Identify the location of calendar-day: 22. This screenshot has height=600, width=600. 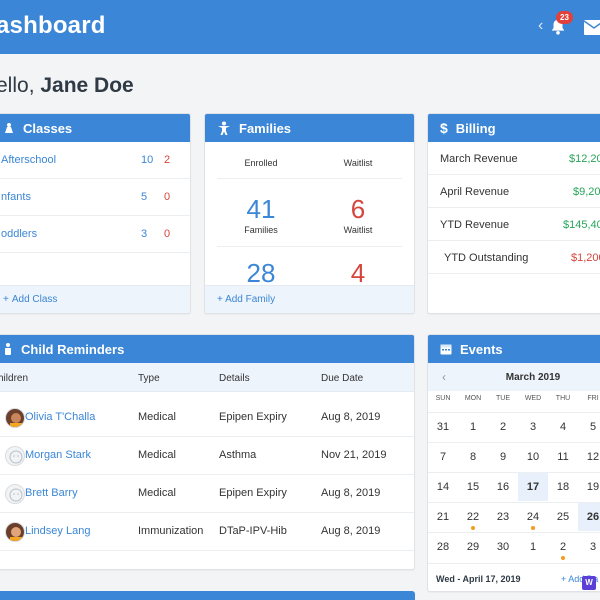
(473, 516).